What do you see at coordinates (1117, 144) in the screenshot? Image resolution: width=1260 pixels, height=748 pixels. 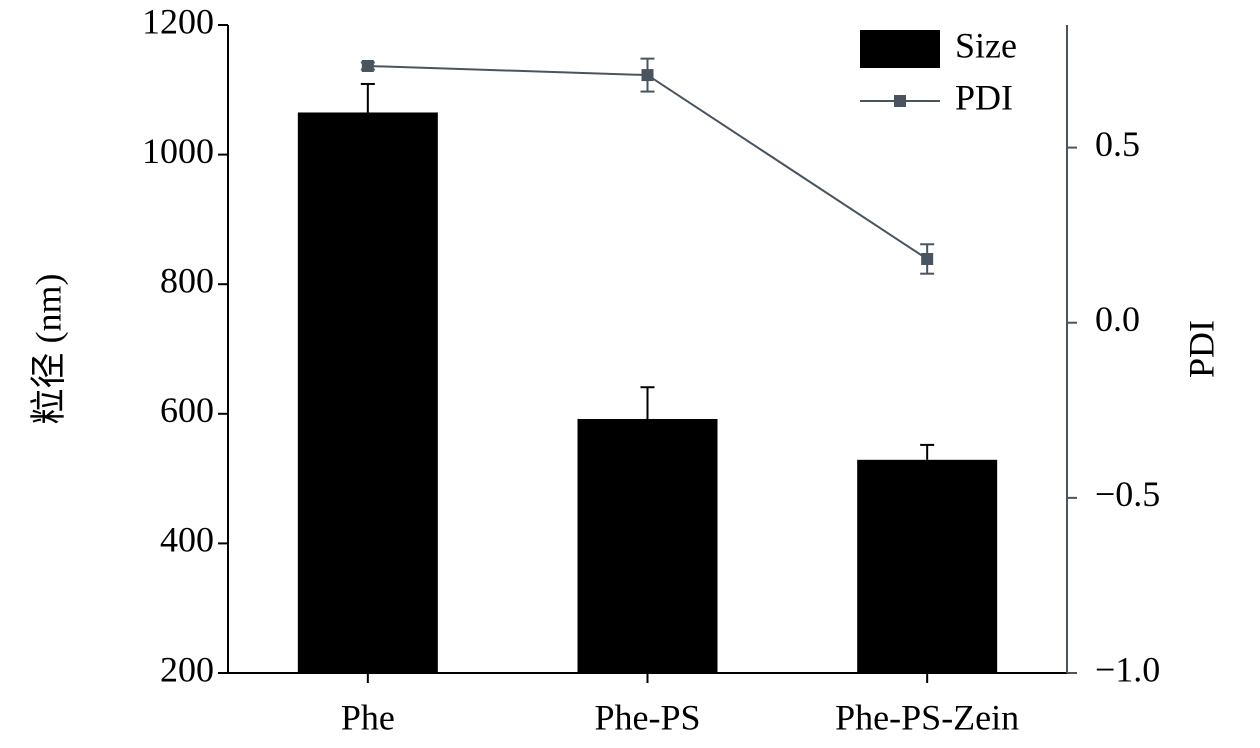 I see `y2-tick-label: 0.5` at bounding box center [1117, 144].